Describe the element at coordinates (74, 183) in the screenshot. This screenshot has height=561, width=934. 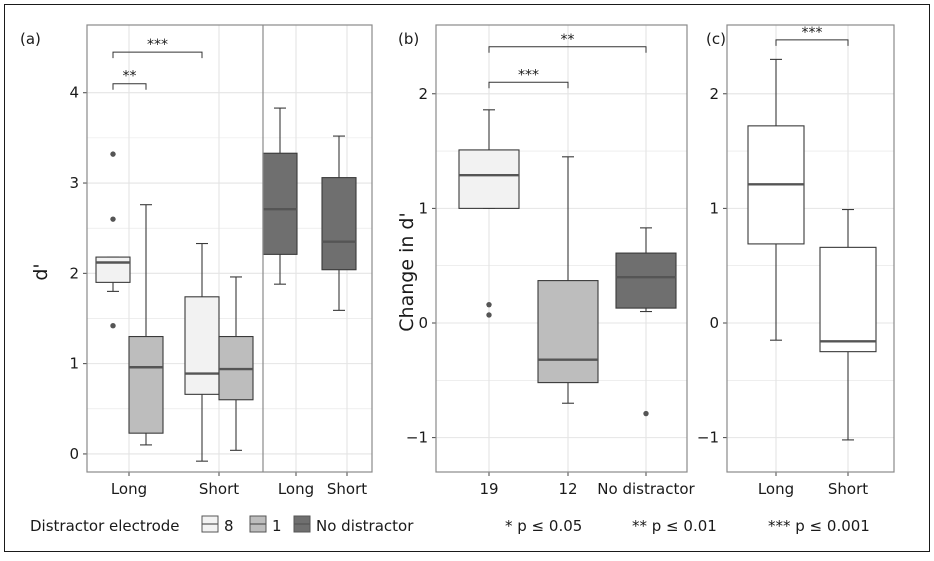
I see `y-tick-label: 3` at that location.